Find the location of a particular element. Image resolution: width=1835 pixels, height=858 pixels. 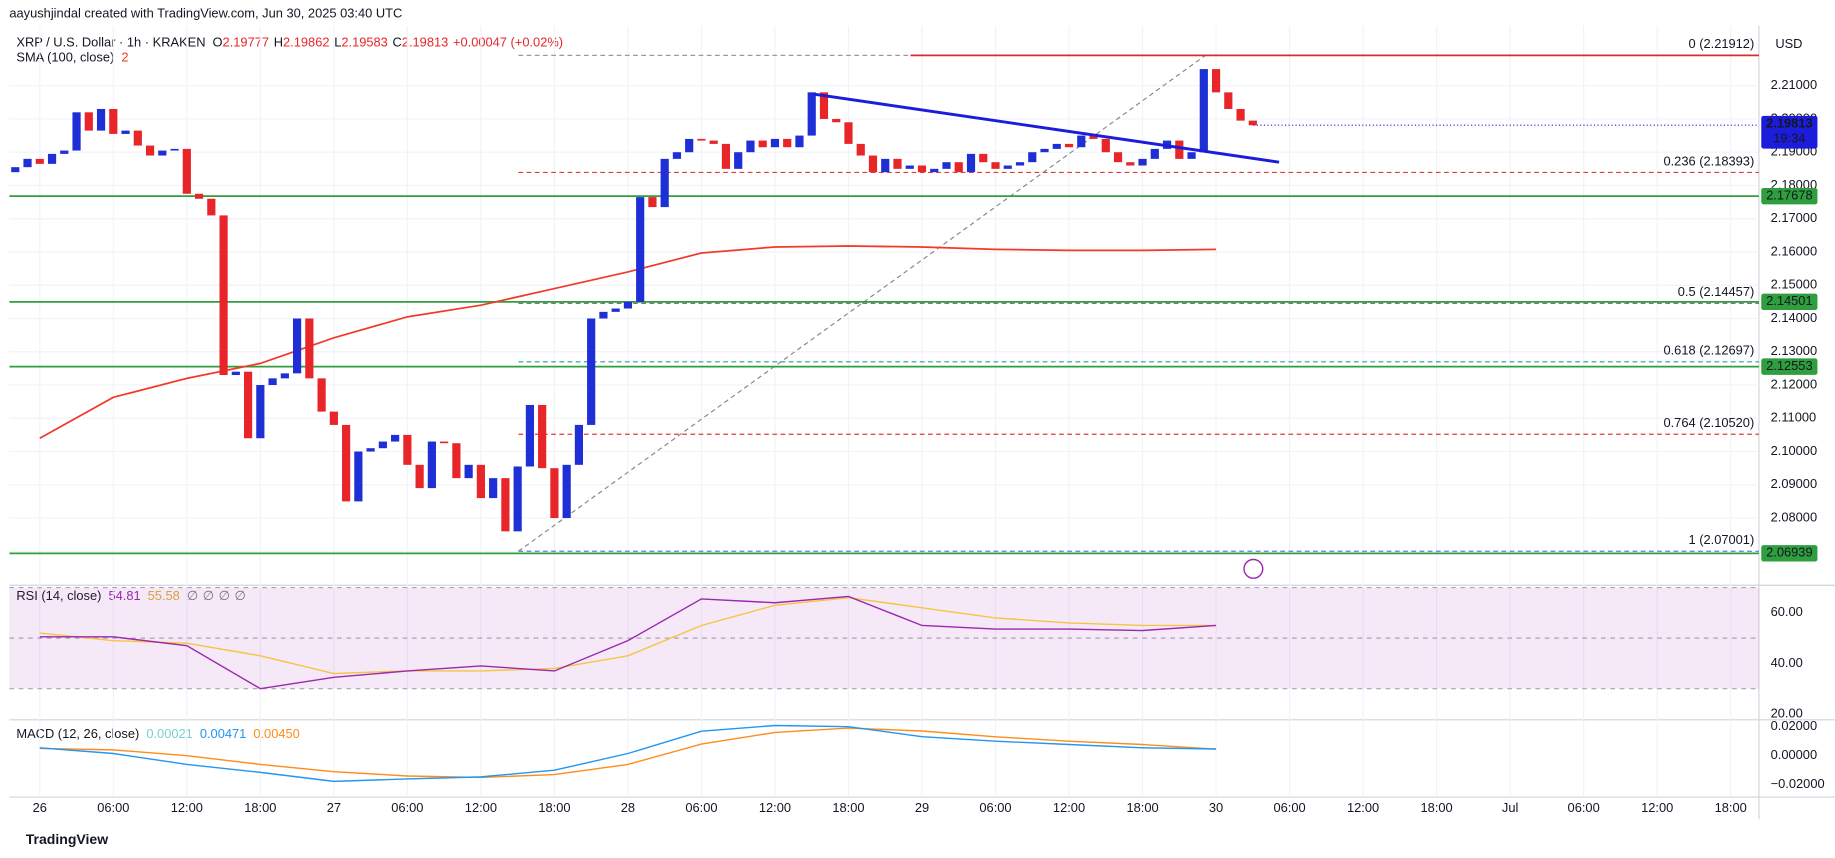

ohlc-key: C is located at coordinates (397, 42).